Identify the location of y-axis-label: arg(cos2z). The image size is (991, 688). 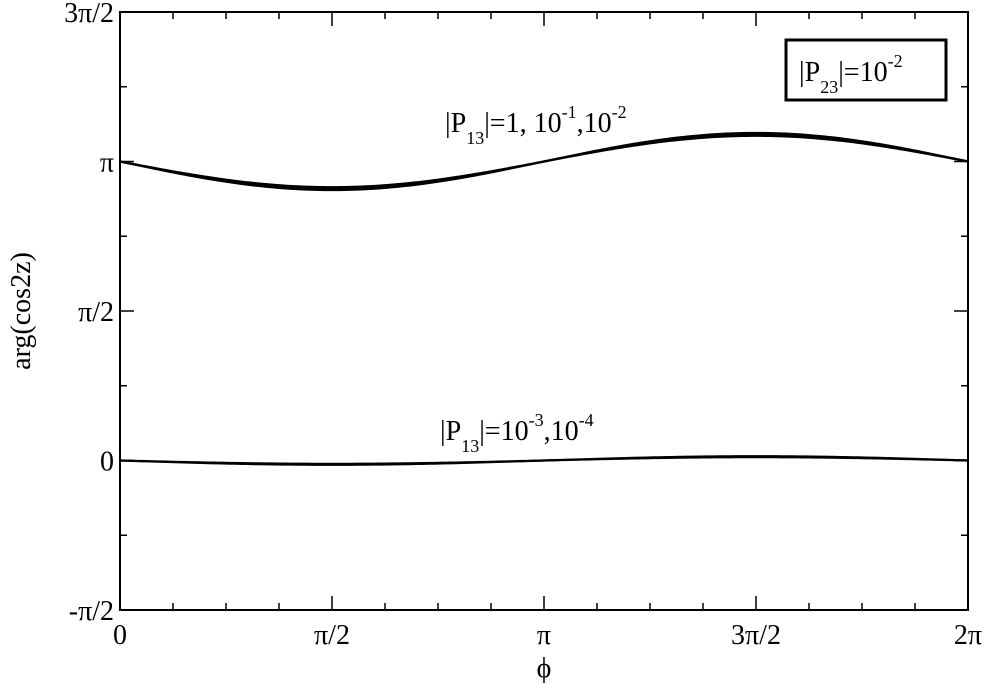
(21, 311).